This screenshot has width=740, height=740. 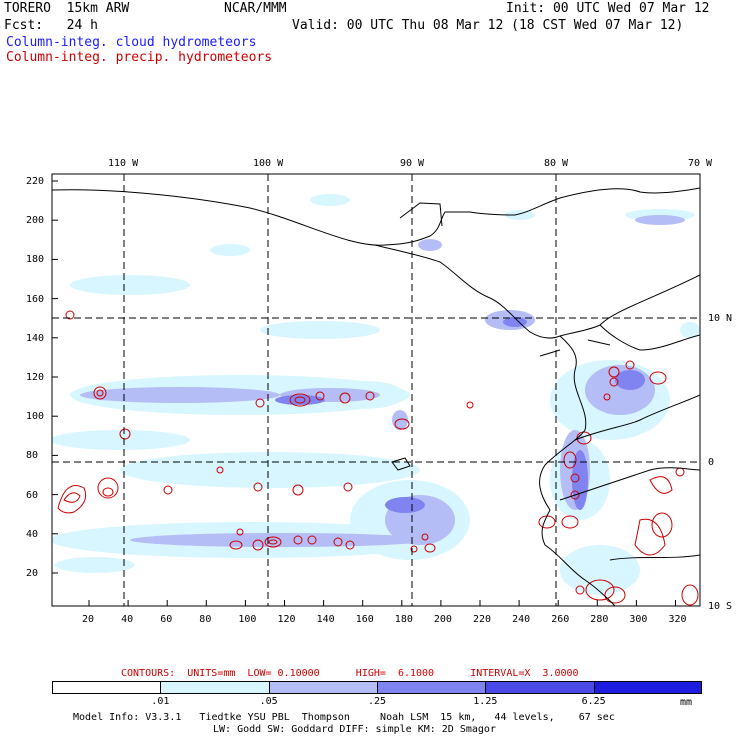 I want to click on lat-label-10s: 10 S, so click(x=720, y=606).